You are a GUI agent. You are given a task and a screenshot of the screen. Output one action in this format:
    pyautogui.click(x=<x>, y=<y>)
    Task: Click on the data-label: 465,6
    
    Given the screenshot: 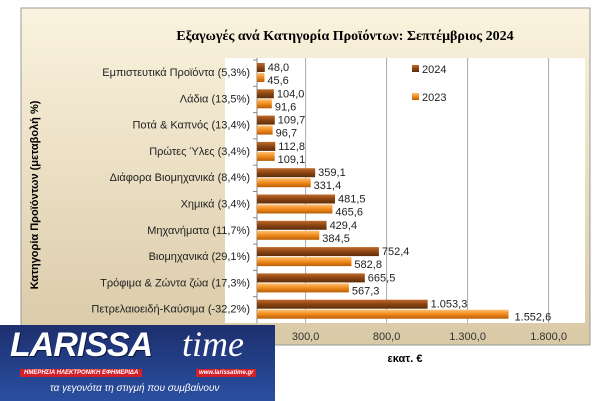 What is the action you would take?
    pyautogui.click(x=349, y=213)
    